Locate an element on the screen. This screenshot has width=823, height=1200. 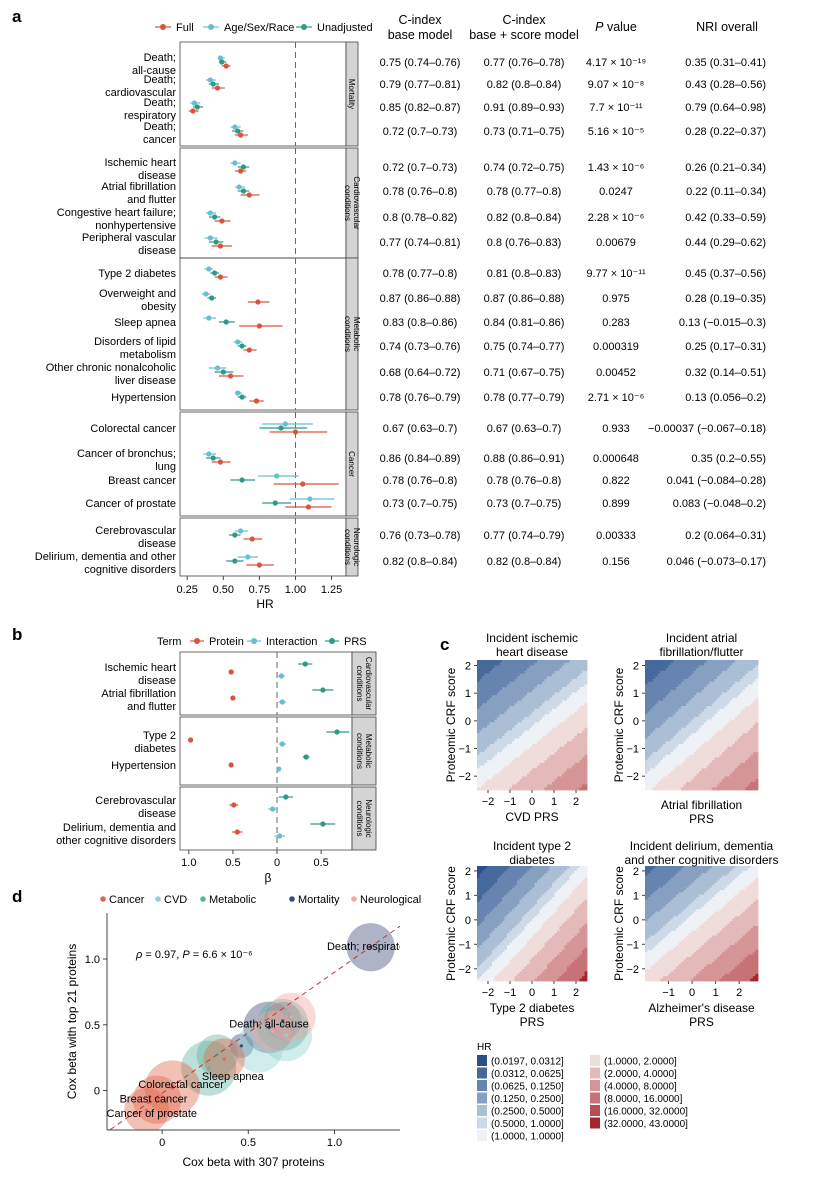
p-value: 2.28 × 10⁻⁶ is located at coordinates (616, 218).